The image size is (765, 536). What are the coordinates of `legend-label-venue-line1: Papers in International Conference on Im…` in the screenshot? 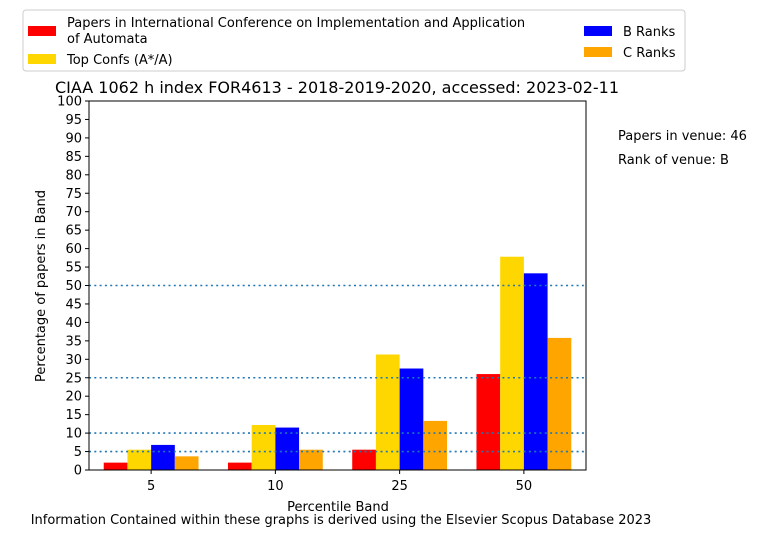 It's located at (296, 23).